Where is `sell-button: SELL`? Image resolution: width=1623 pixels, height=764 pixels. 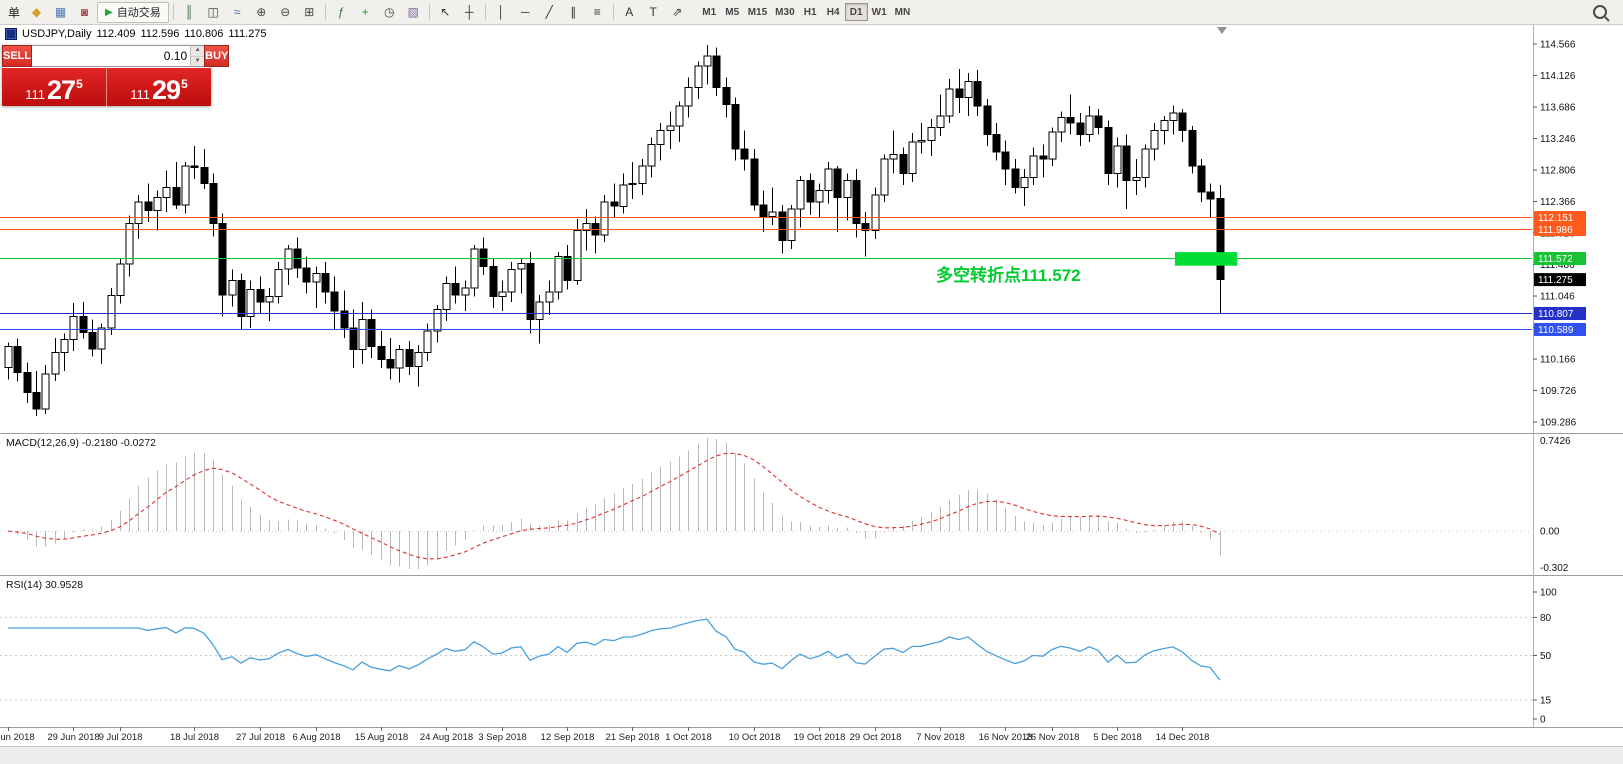
sell-button: SELL is located at coordinates (17, 56).